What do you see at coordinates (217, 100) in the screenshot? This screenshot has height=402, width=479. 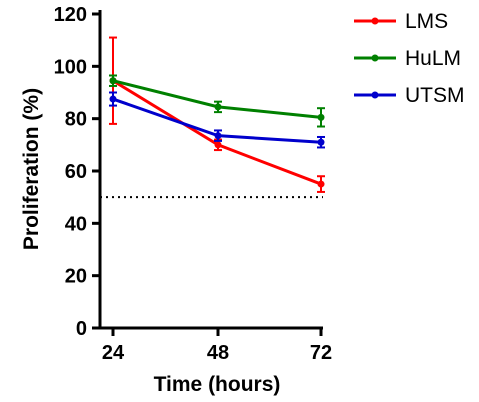 I see `series-hulm` at bounding box center [217, 100].